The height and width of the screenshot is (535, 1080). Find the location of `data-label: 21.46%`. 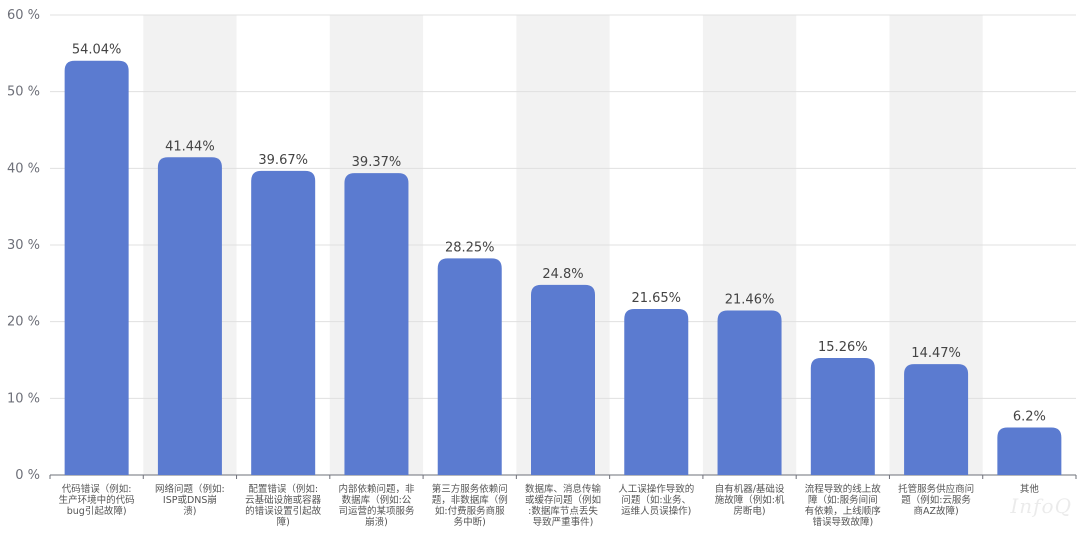

data-label: 21.46% is located at coordinates (750, 299).